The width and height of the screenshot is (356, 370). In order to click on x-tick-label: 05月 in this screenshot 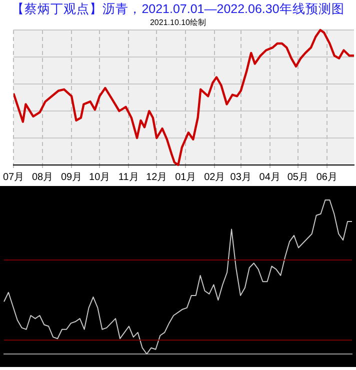, I will do `click(297, 177)`.